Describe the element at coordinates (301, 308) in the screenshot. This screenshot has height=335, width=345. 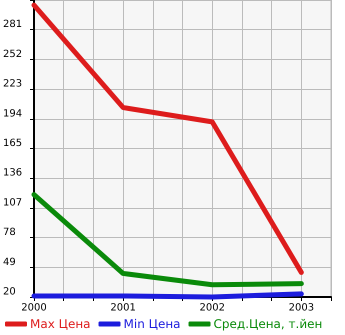
I see `x-tick-label: 2003` at that location.